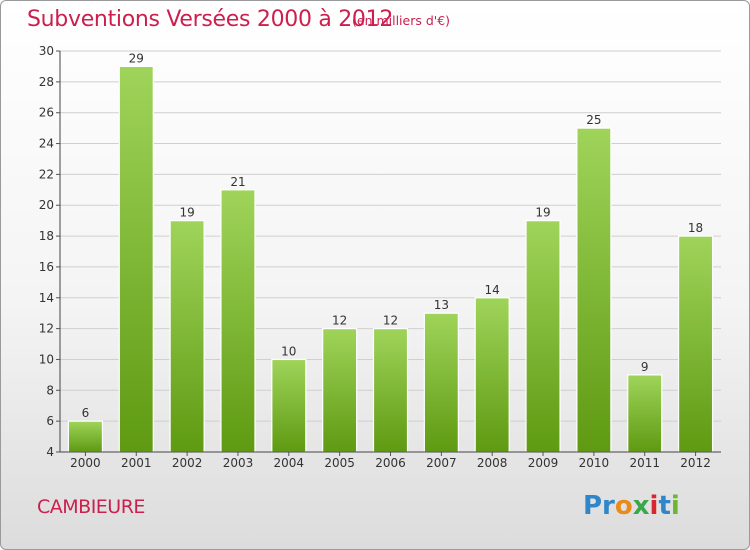  I want to click on y-tick-label: 20, so click(46, 205).